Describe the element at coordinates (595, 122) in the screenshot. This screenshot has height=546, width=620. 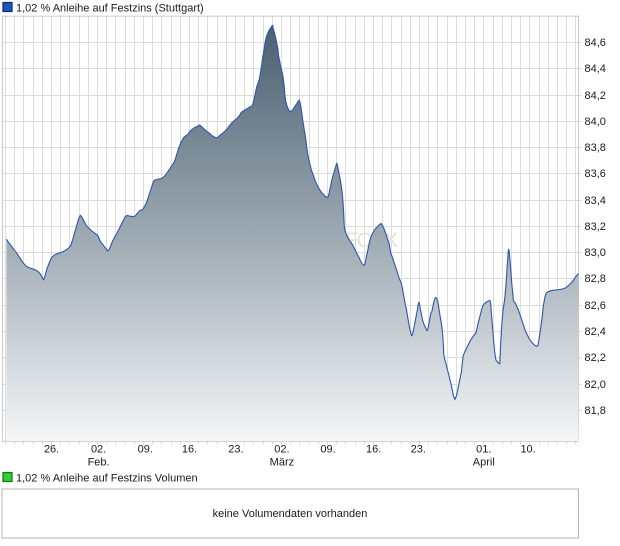
I see `svg-text: 84,0` at that location.